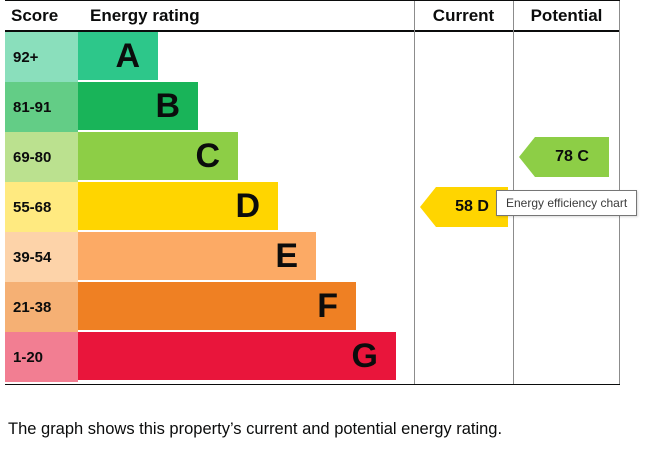 The width and height of the screenshot is (645, 451). I want to click on band-bar: G, so click(237, 356).